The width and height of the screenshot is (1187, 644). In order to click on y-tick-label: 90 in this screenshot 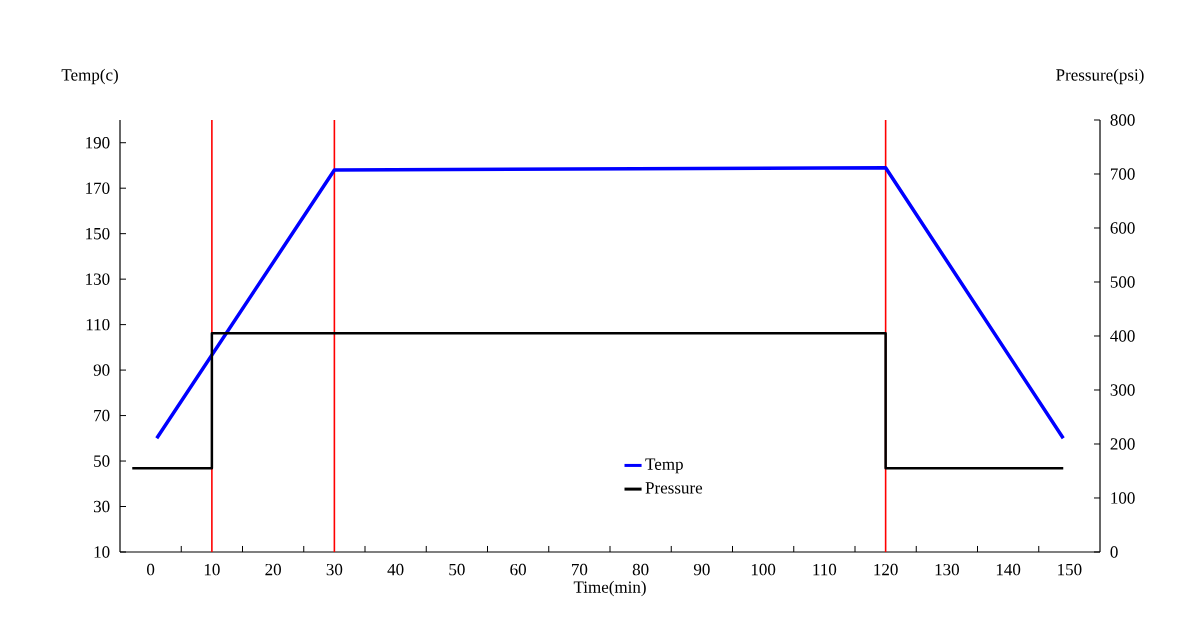, I will do `click(101, 370)`.